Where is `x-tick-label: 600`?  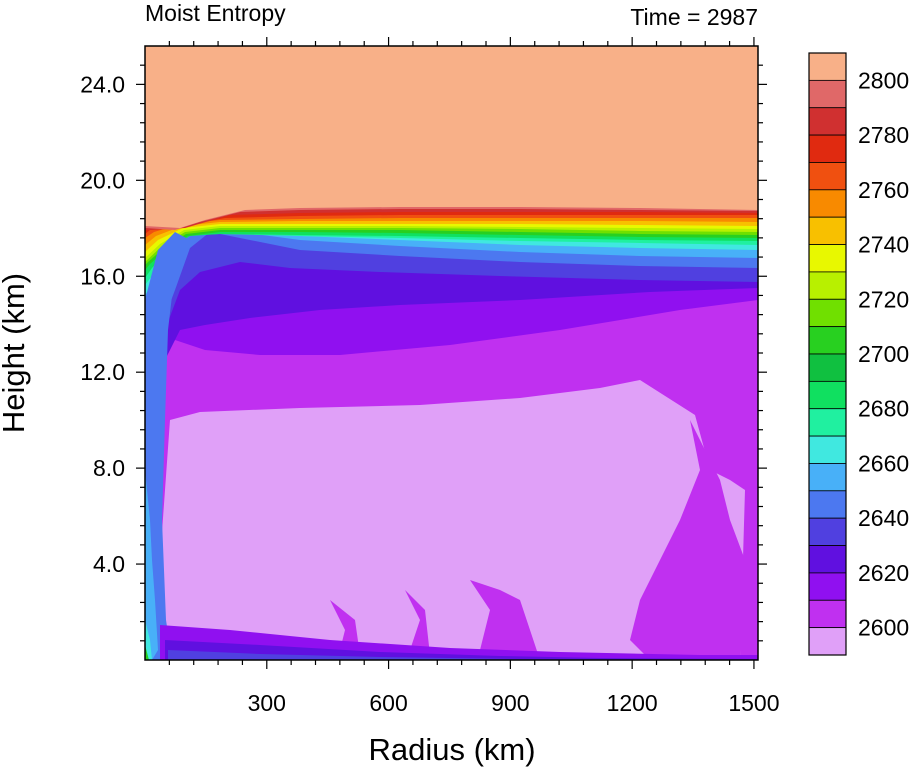
x-tick-label: 600 is located at coordinates (388, 703).